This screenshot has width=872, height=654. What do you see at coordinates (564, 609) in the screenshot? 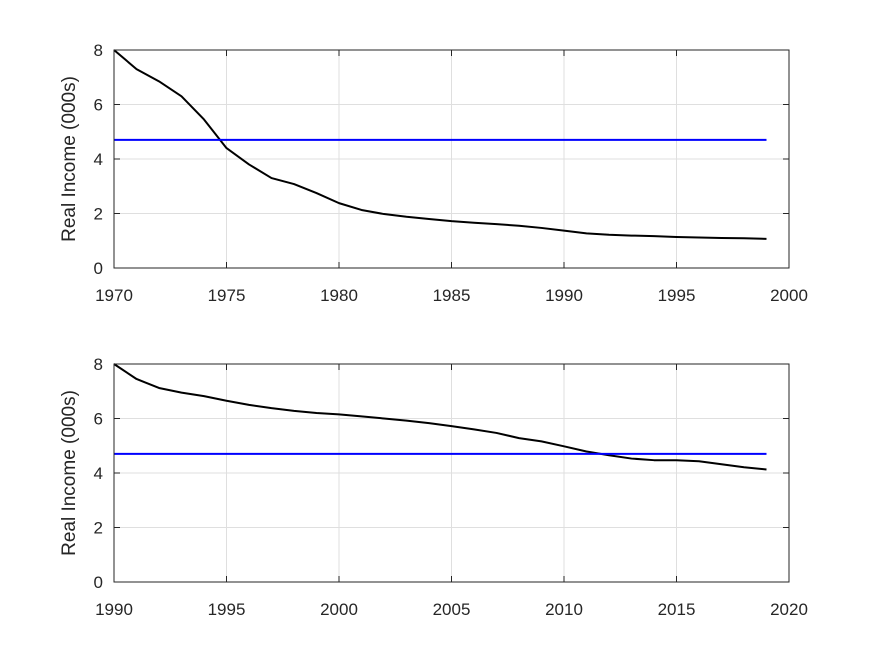
I see `x-tick-label: 2010` at bounding box center [564, 609].